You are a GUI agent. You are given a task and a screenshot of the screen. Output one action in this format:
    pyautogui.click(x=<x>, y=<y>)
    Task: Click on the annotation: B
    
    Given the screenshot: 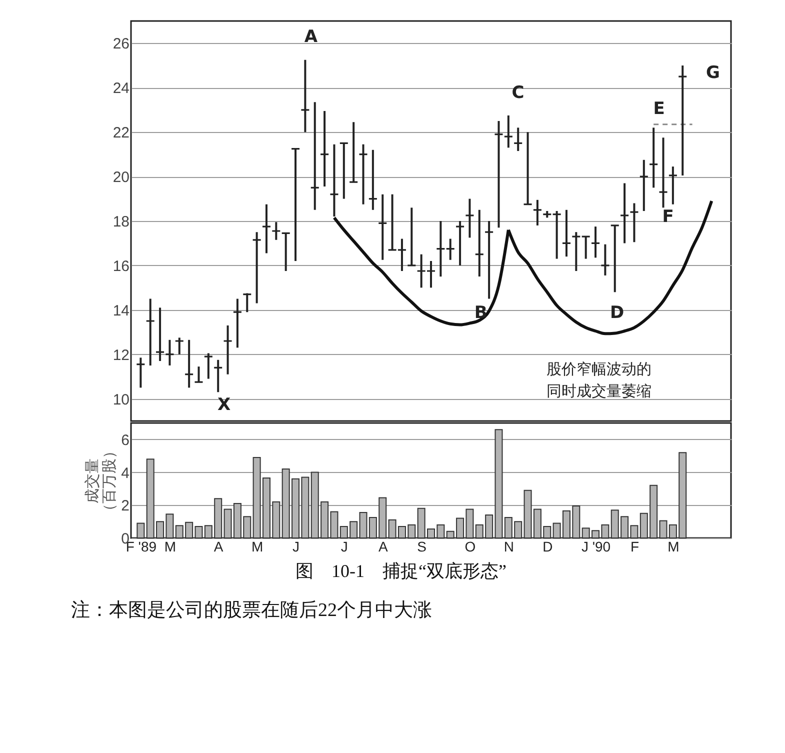 What is the action you would take?
    pyautogui.click(x=481, y=313)
    